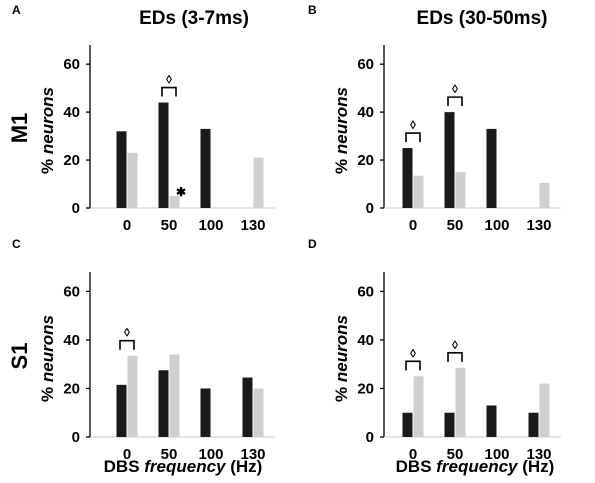  I want to click on x-axis-label-left: DBS frequency (Hz), so click(183, 466).